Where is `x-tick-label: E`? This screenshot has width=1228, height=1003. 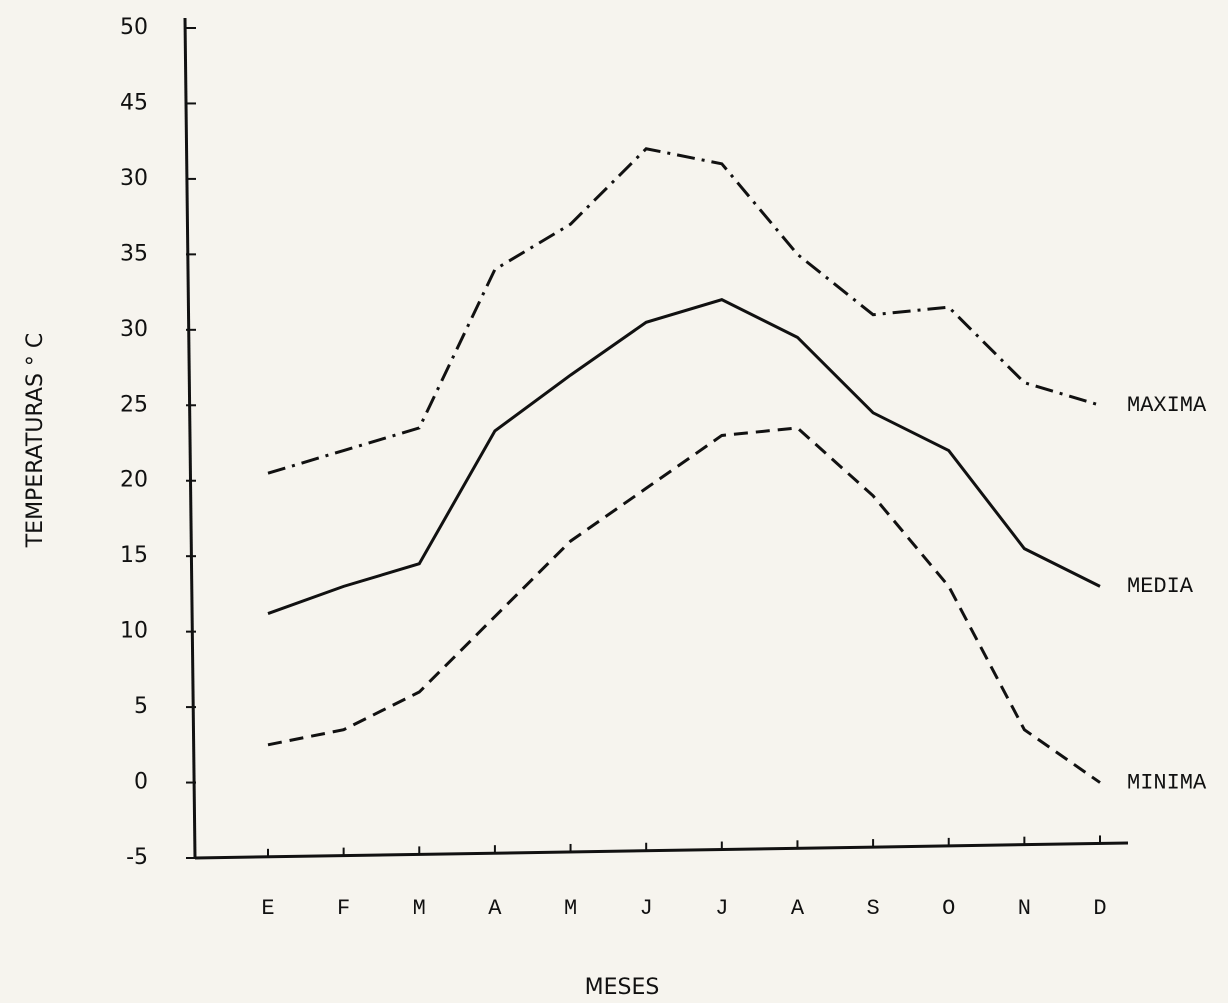 x-tick-label: E is located at coordinates (267, 908).